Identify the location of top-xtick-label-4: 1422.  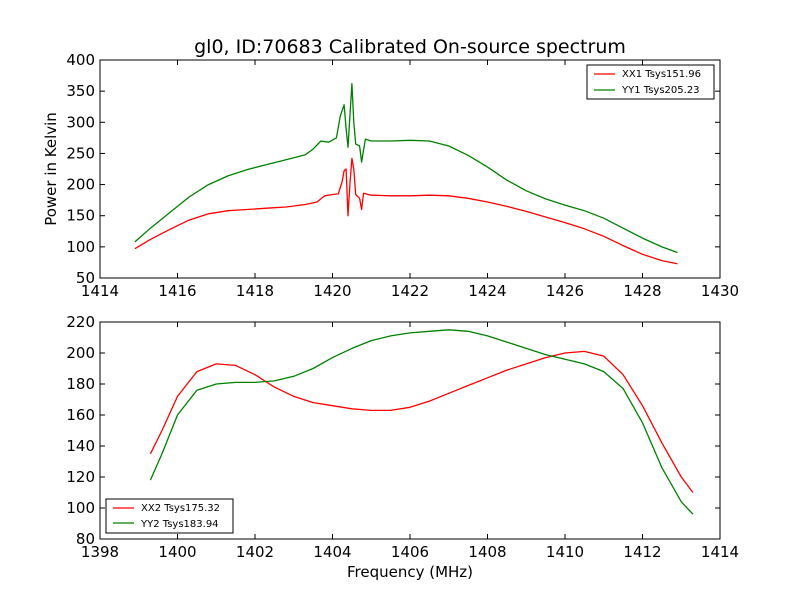
(410, 291).